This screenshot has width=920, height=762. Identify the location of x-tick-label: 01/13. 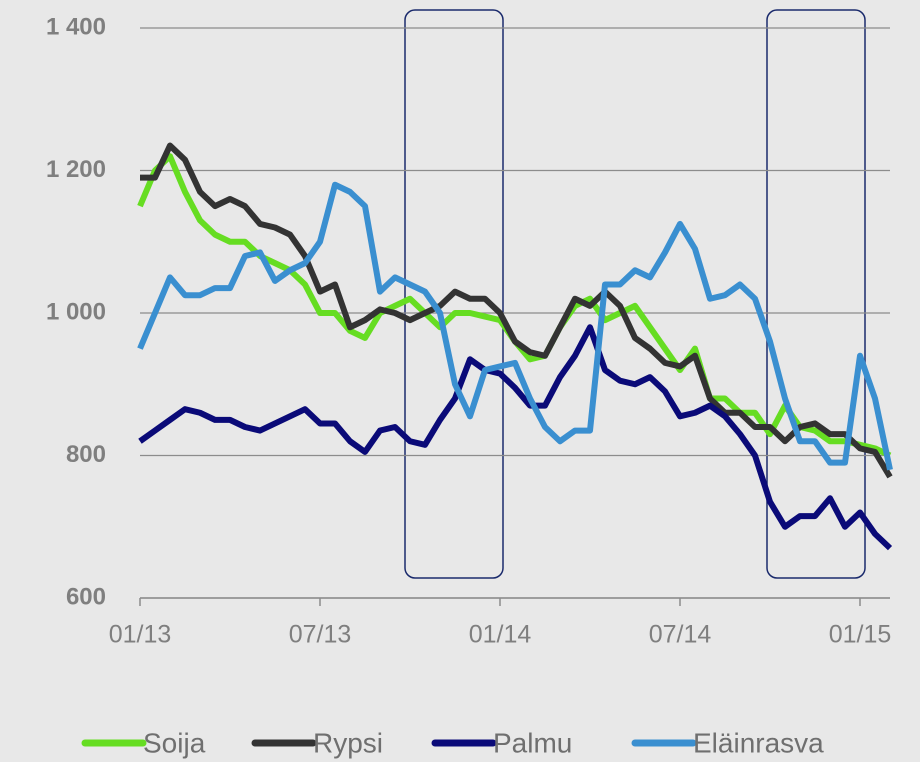
(140, 635).